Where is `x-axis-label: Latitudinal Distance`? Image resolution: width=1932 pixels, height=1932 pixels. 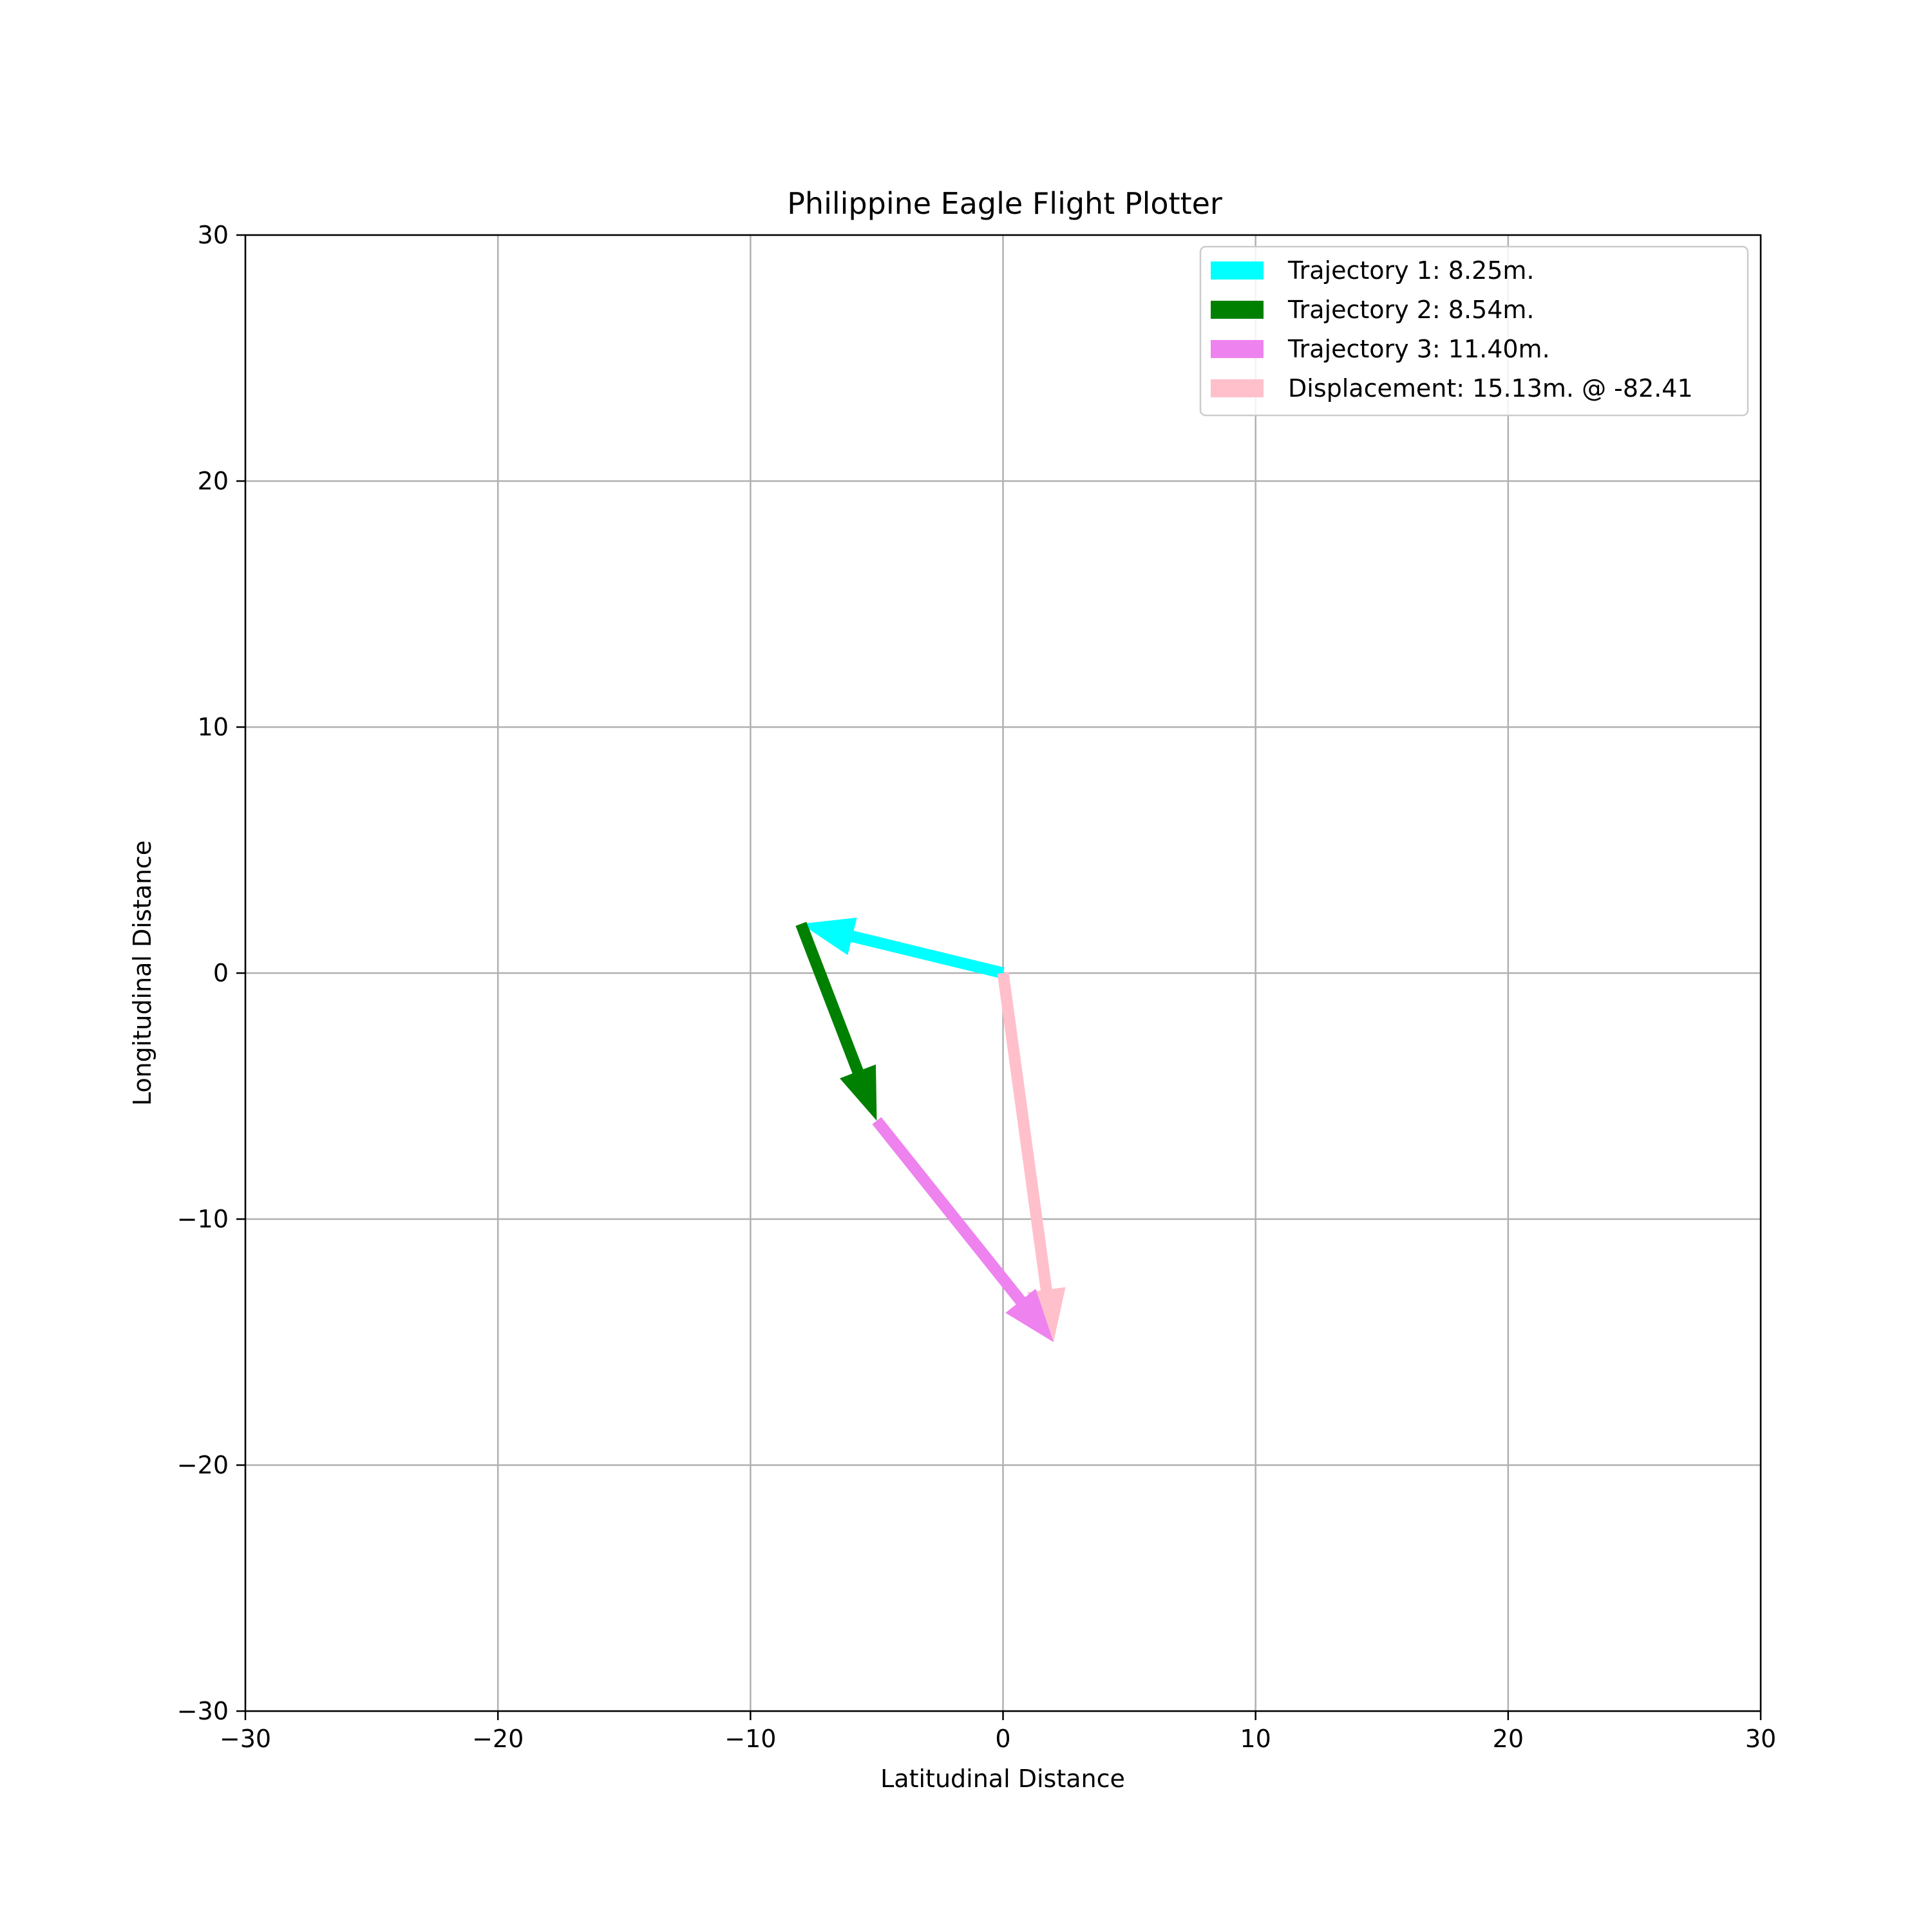
x-axis-label: Latitudinal Distance is located at coordinates (1003, 1779).